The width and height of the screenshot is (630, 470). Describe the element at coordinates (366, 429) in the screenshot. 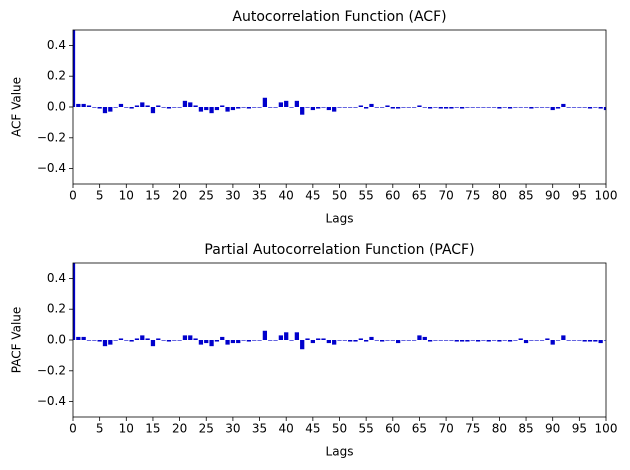

I see `x-tick-label: 55` at that location.